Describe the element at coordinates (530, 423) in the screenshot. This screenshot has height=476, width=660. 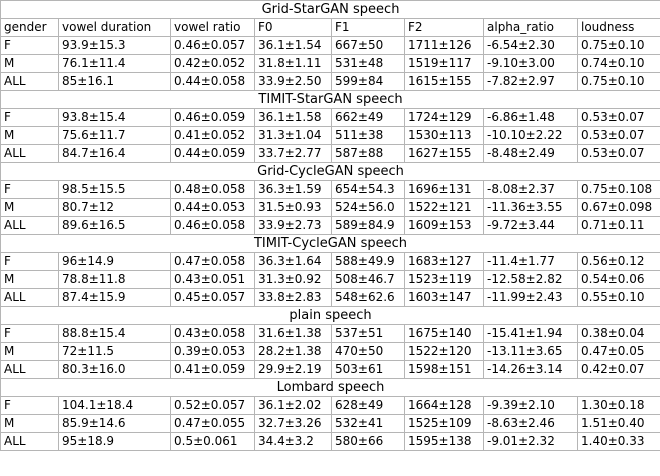
I see `value-cell: -8.63±2.46` at that location.